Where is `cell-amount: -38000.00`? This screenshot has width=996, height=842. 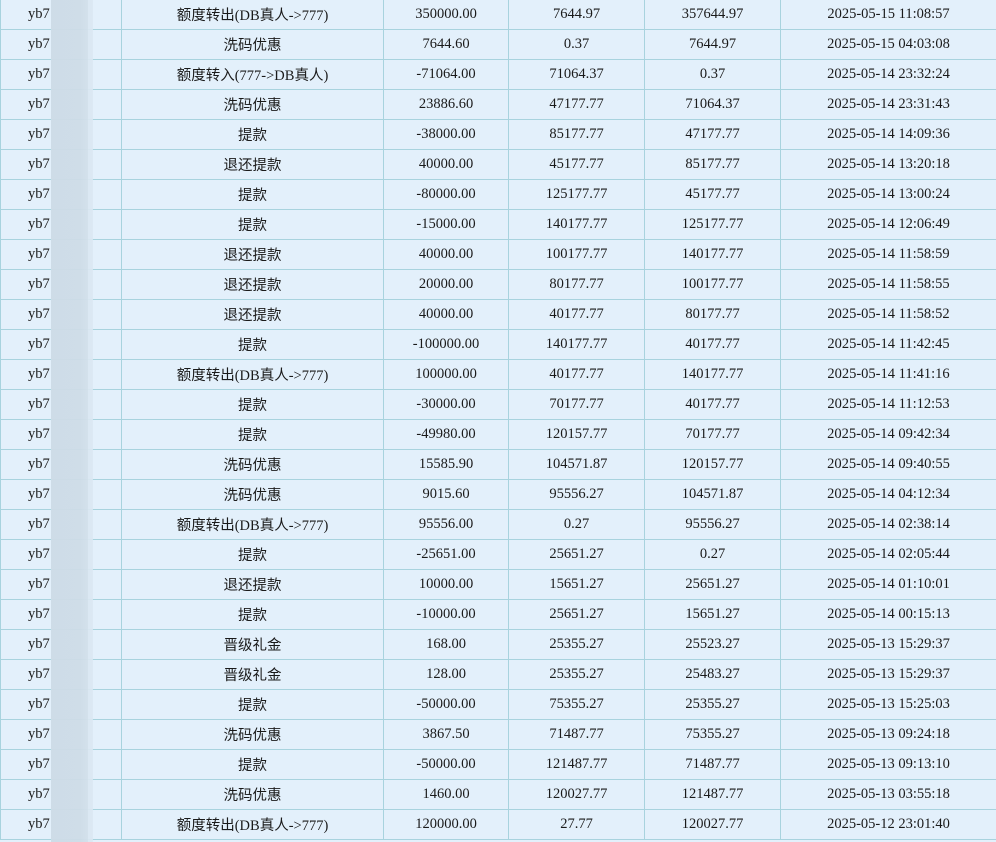
cell-amount: -38000.00 is located at coordinates (446, 134).